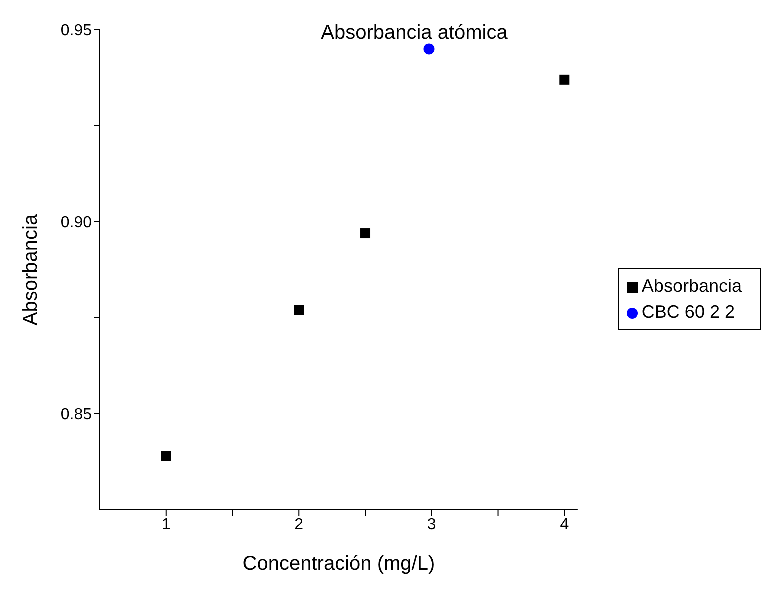  Describe the element at coordinates (692, 286) in the screenshot. I see `legend-label: Absorbancia` at that location.